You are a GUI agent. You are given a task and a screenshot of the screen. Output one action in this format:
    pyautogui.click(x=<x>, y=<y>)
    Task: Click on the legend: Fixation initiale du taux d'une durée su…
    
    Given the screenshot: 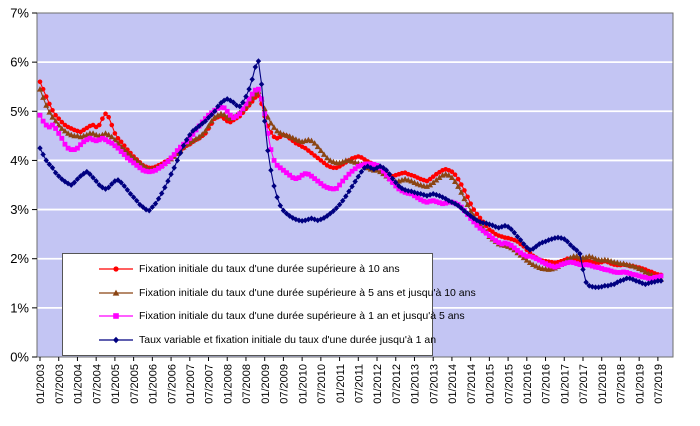 What is the action you would take?
    pyautogui.click(x=269, y=304)
    